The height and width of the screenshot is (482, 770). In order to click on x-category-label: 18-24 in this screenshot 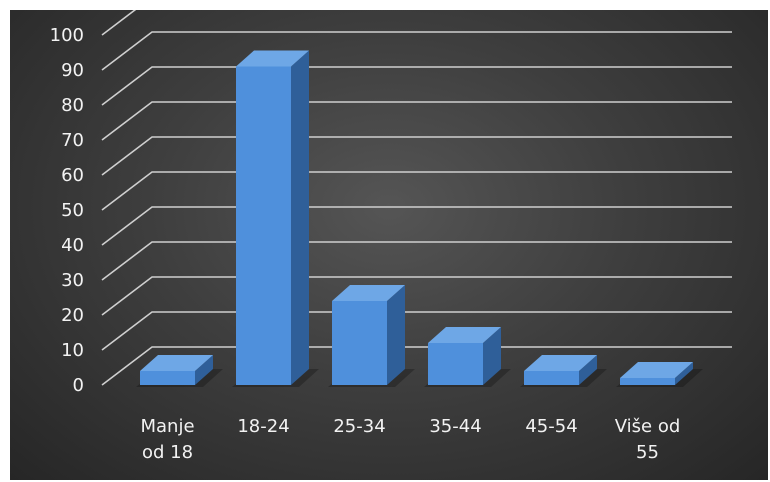, I will do `click(263, 426)`.